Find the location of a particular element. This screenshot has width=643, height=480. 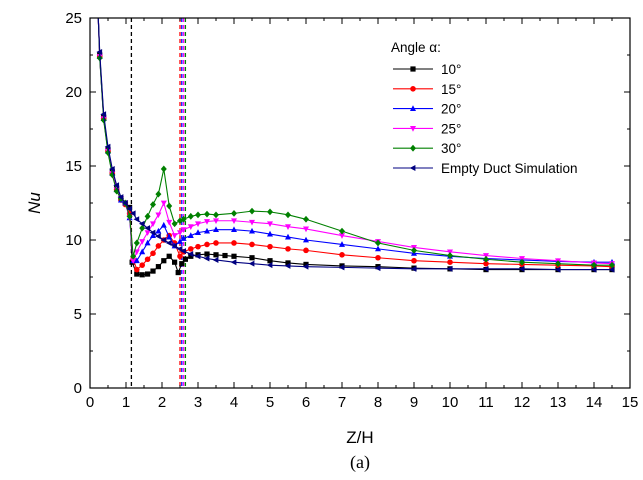

y-tick-label: 20 is located at coordinates (73, 92).